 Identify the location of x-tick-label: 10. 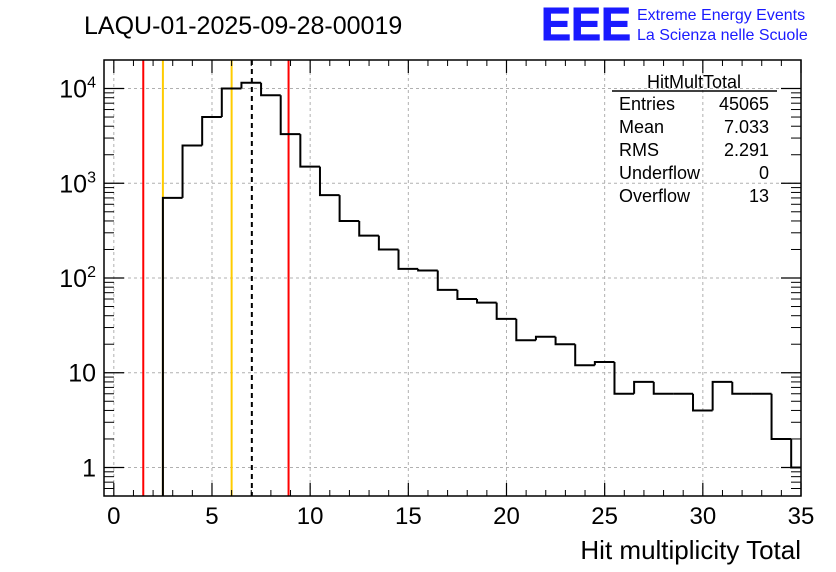
(310, 516).